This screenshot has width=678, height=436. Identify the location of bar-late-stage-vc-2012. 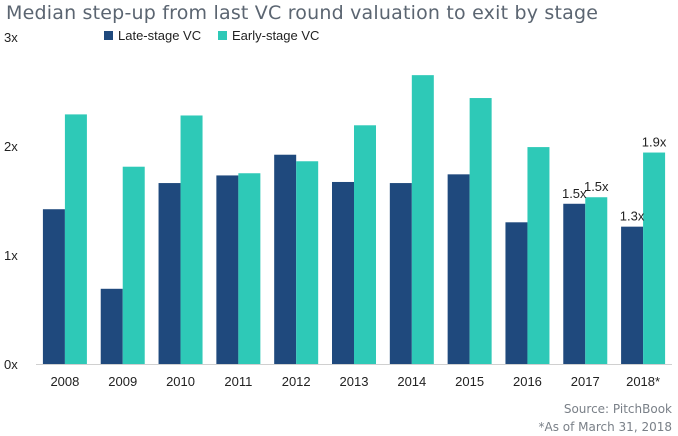
(285, 259).